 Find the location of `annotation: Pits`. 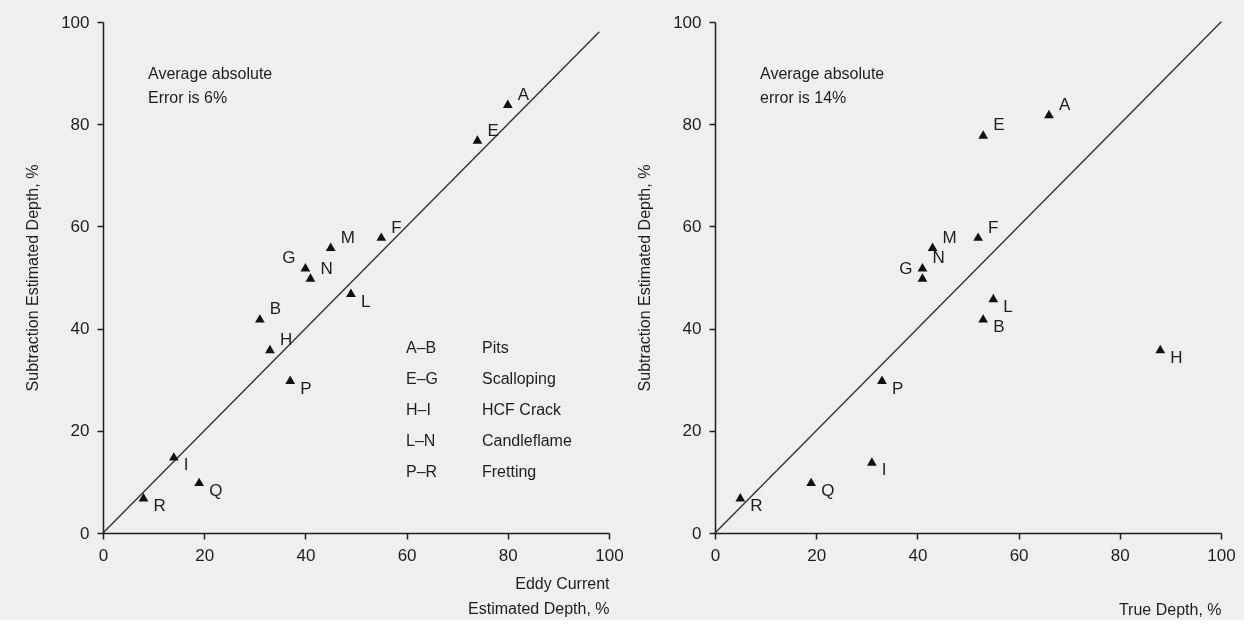

annotation: Pits is located at coordinates (495, 347).